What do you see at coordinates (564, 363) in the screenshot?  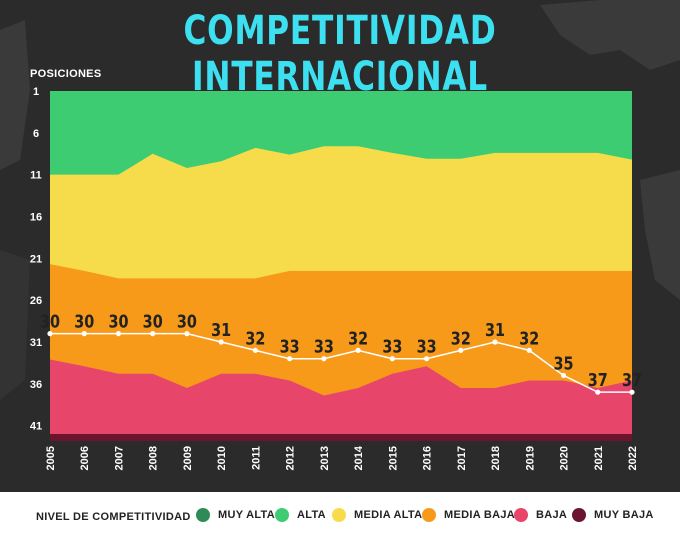 I see `data-label: 35` at bounding box center [564, 363].